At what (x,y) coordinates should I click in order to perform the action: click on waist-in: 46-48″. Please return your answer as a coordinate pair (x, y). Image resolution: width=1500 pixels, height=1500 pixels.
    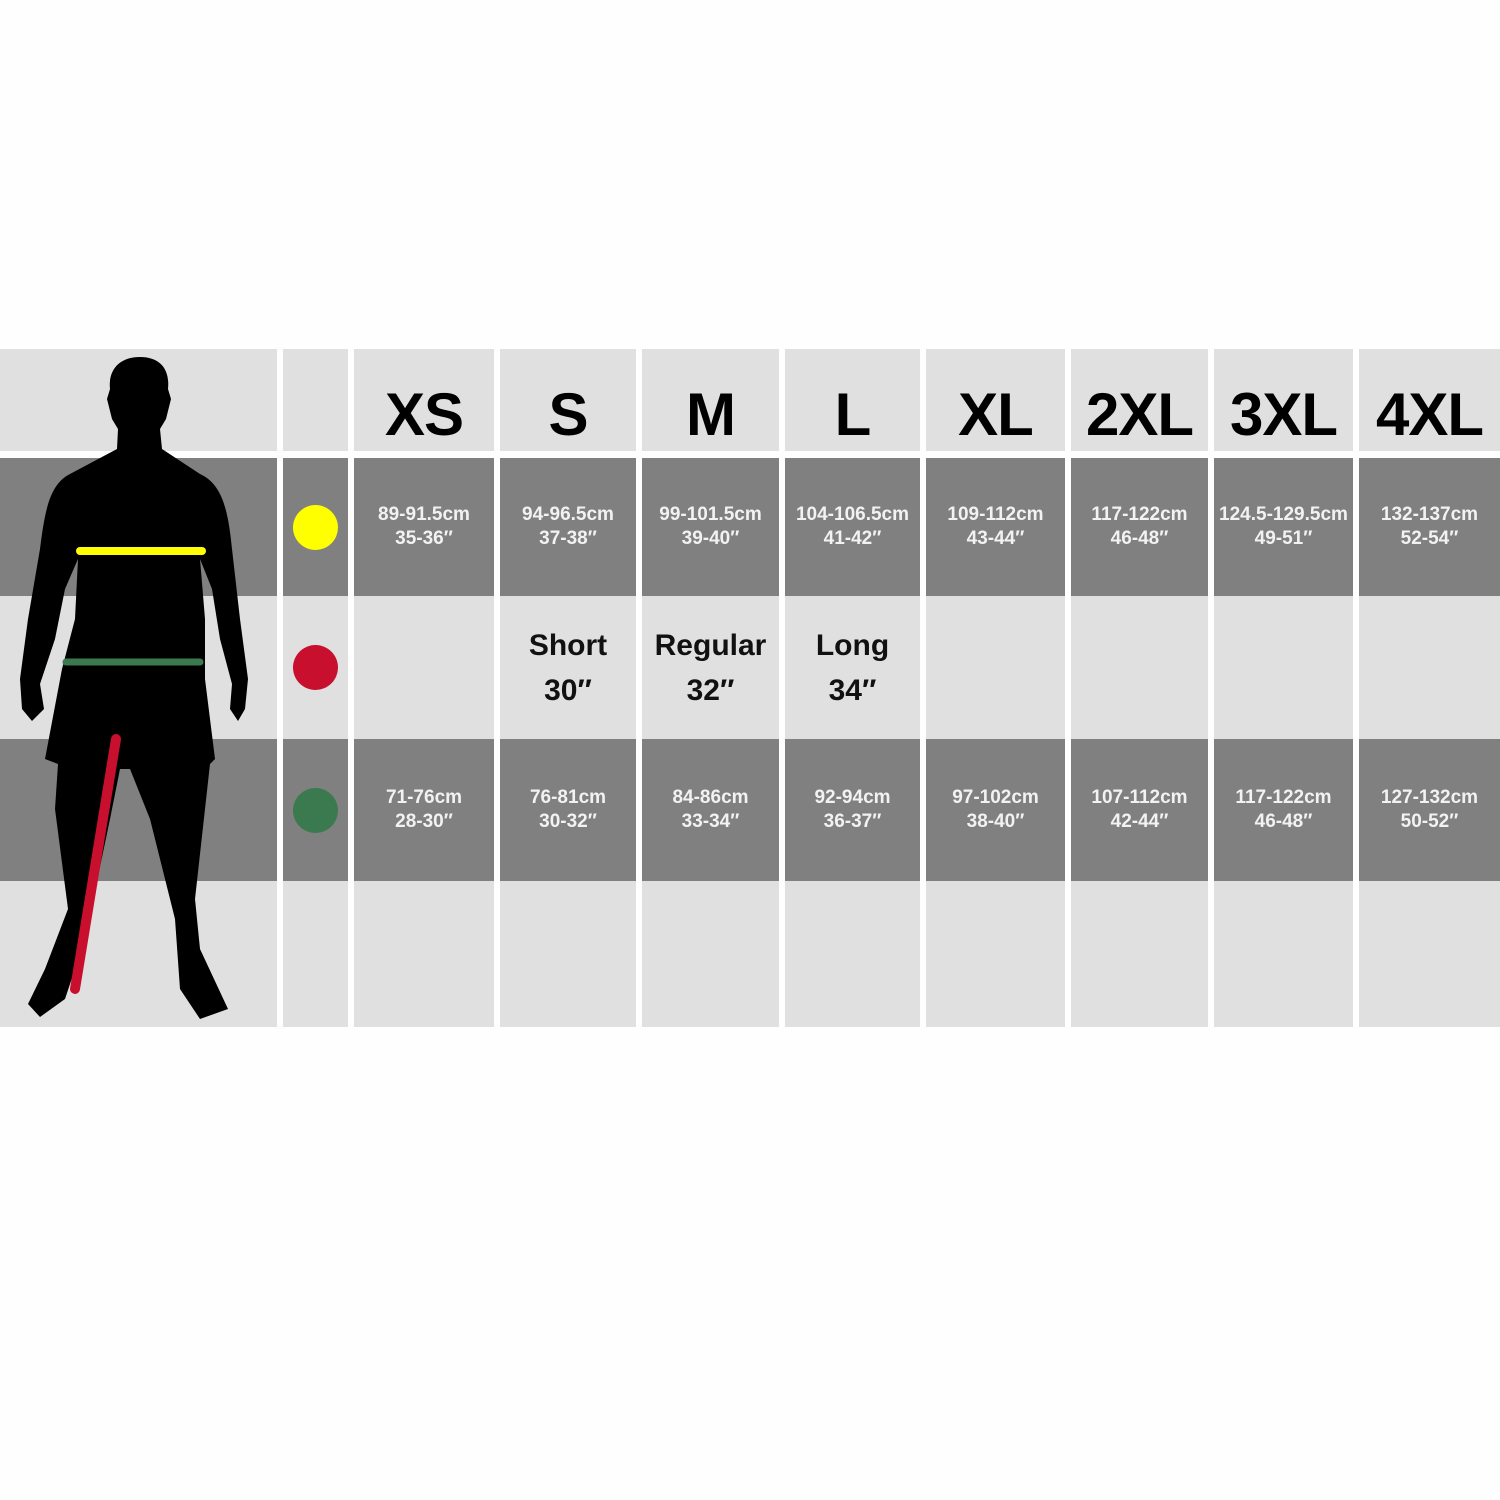
    Looking at the image, I should click on (1283, 821).